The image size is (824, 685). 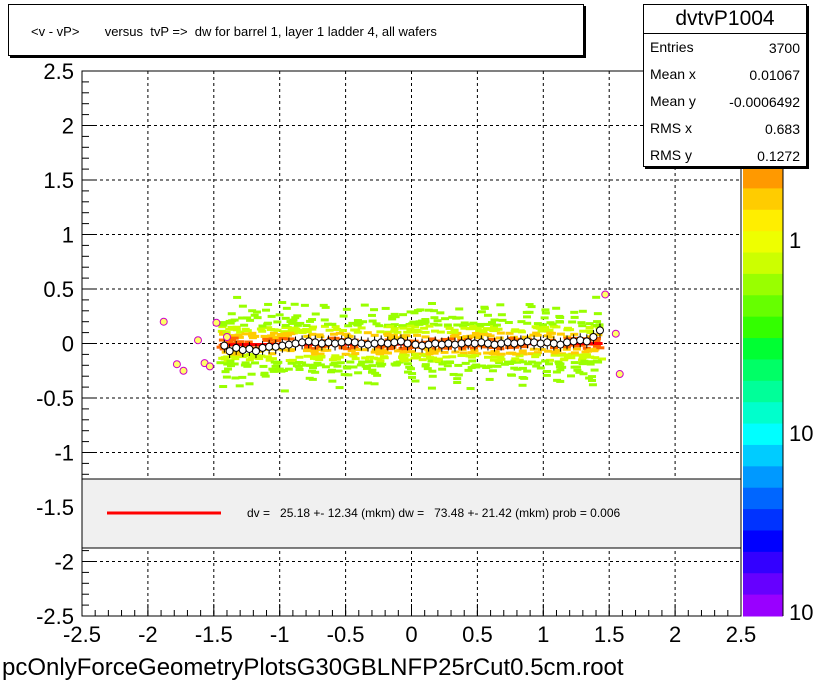 I want to click on stats-value: 0.1272, so click(x=778, y=156).